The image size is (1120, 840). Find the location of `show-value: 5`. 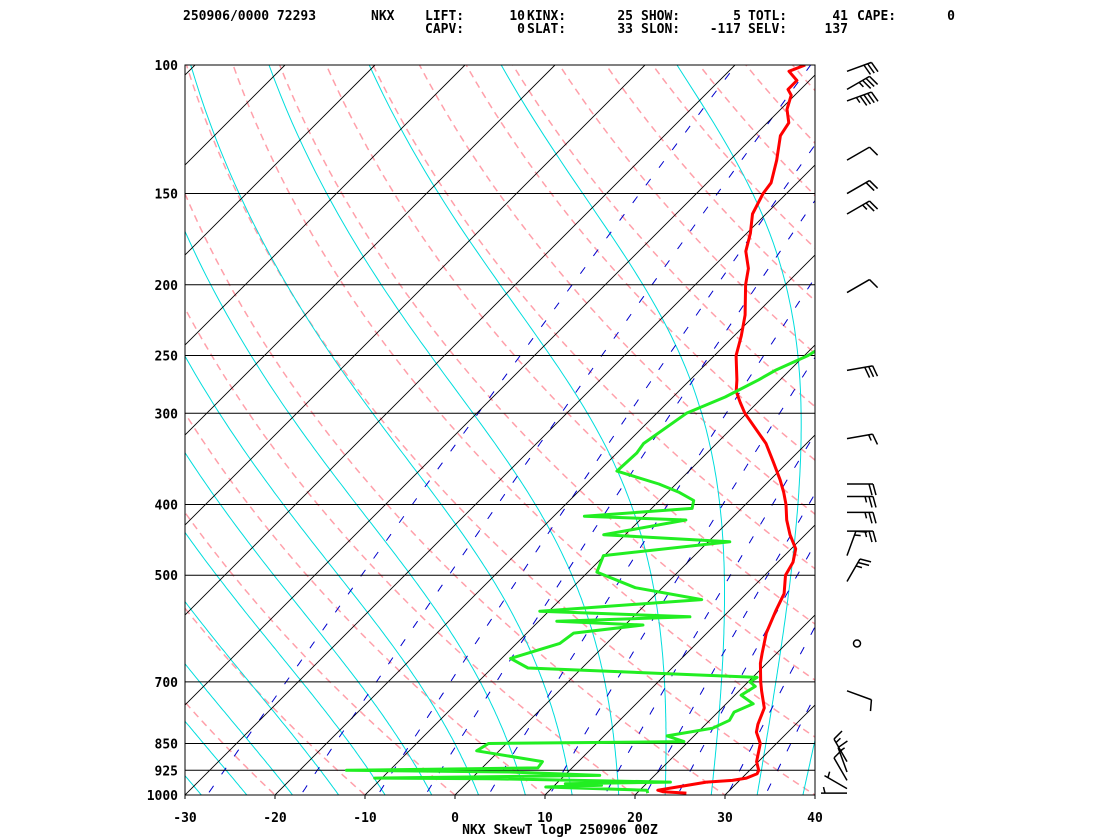

show-value: 5 is located at coordinates (737, 16).